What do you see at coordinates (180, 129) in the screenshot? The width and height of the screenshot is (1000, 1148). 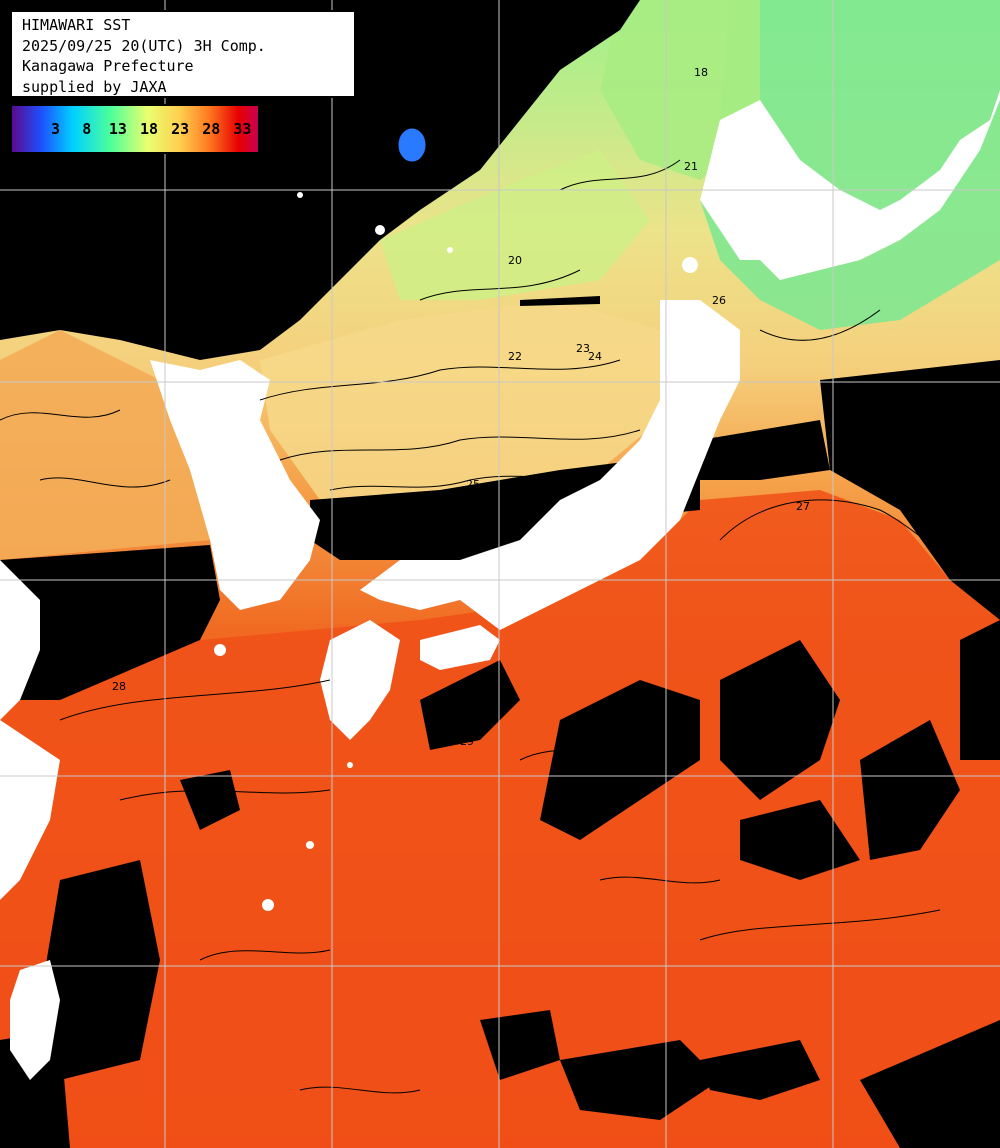 I see `colorbar-label-23: 23` at bounding box center [180, 129].